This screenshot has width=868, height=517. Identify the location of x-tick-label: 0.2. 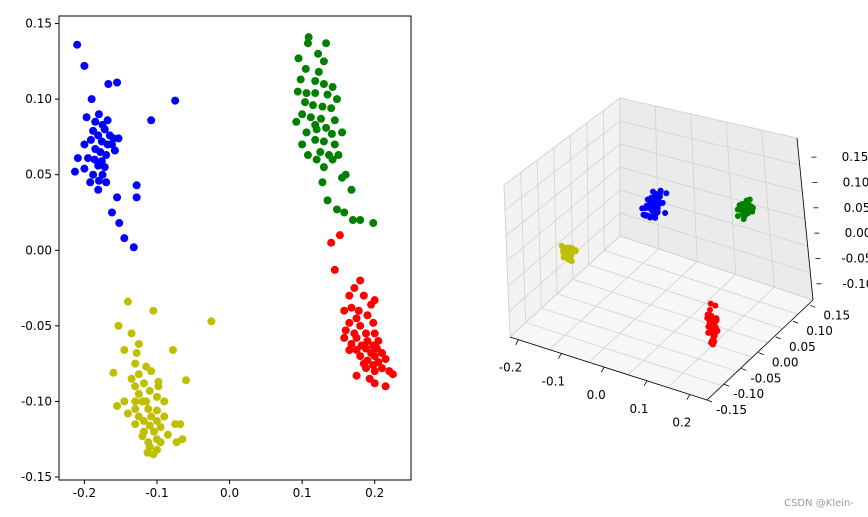
(681, 423).